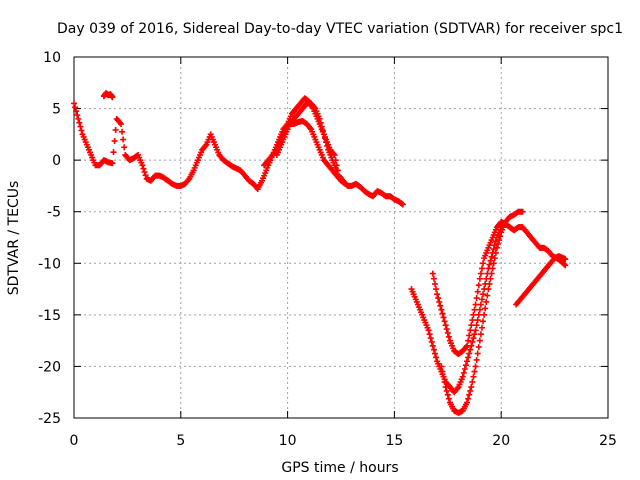  I want to click on x-tick-label: 0, so click(74, 441).